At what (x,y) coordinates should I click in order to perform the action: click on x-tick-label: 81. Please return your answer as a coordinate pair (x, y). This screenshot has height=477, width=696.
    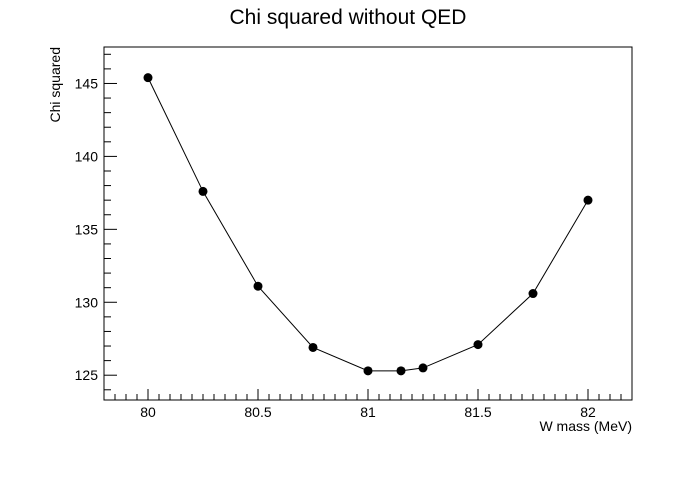
    Looking at the image, I should click on (368, 412).